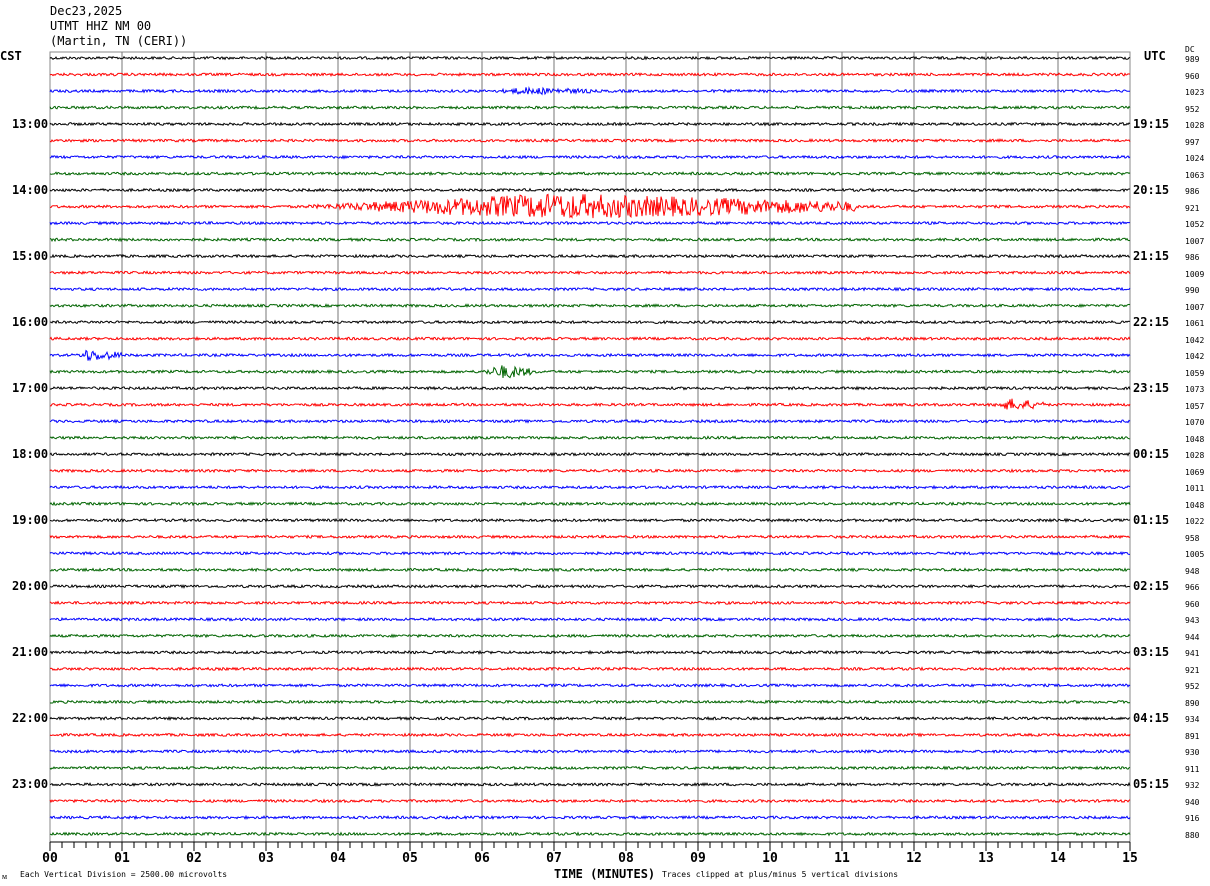  I want to click on cst-hour-label: 14:00, so click(30, 190).